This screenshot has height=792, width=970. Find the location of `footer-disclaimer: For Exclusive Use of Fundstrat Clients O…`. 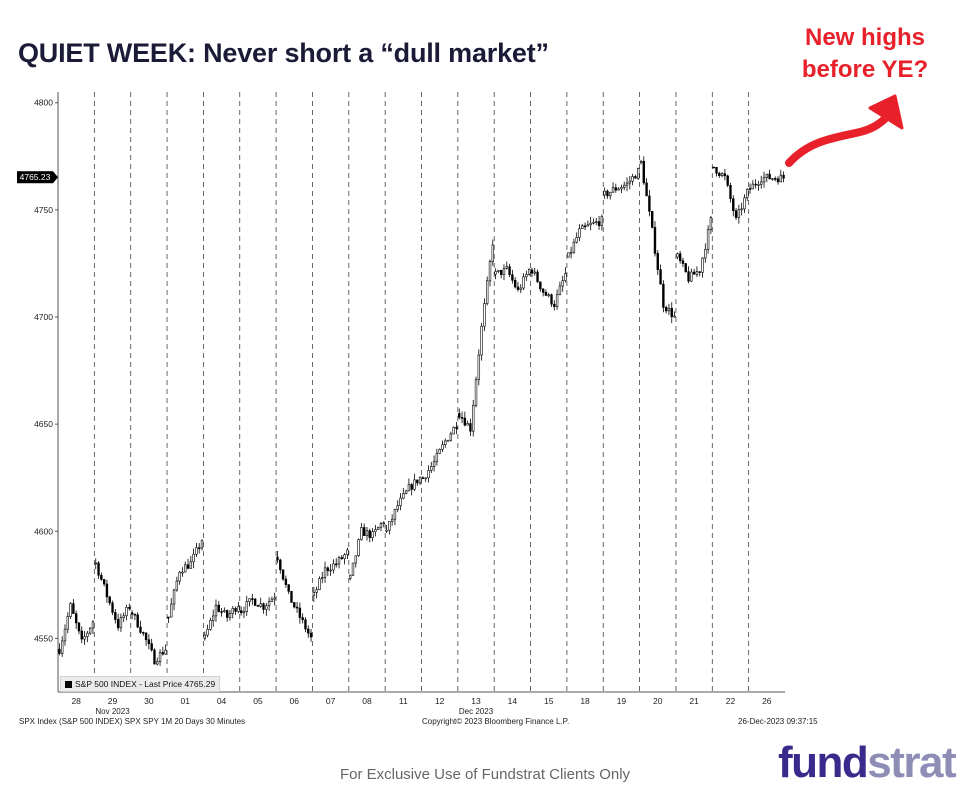

footer-disclaimer: For Exclusive Use of Fundstrat Clients O… is located at coordinates (485, 774).